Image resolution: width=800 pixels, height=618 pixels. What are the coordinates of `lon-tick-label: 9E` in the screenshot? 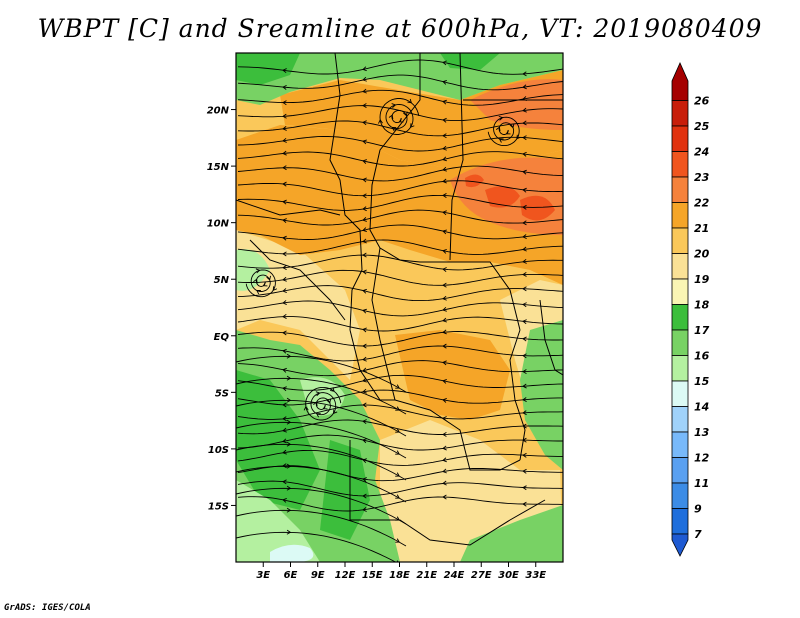 It's located at (318, 575).